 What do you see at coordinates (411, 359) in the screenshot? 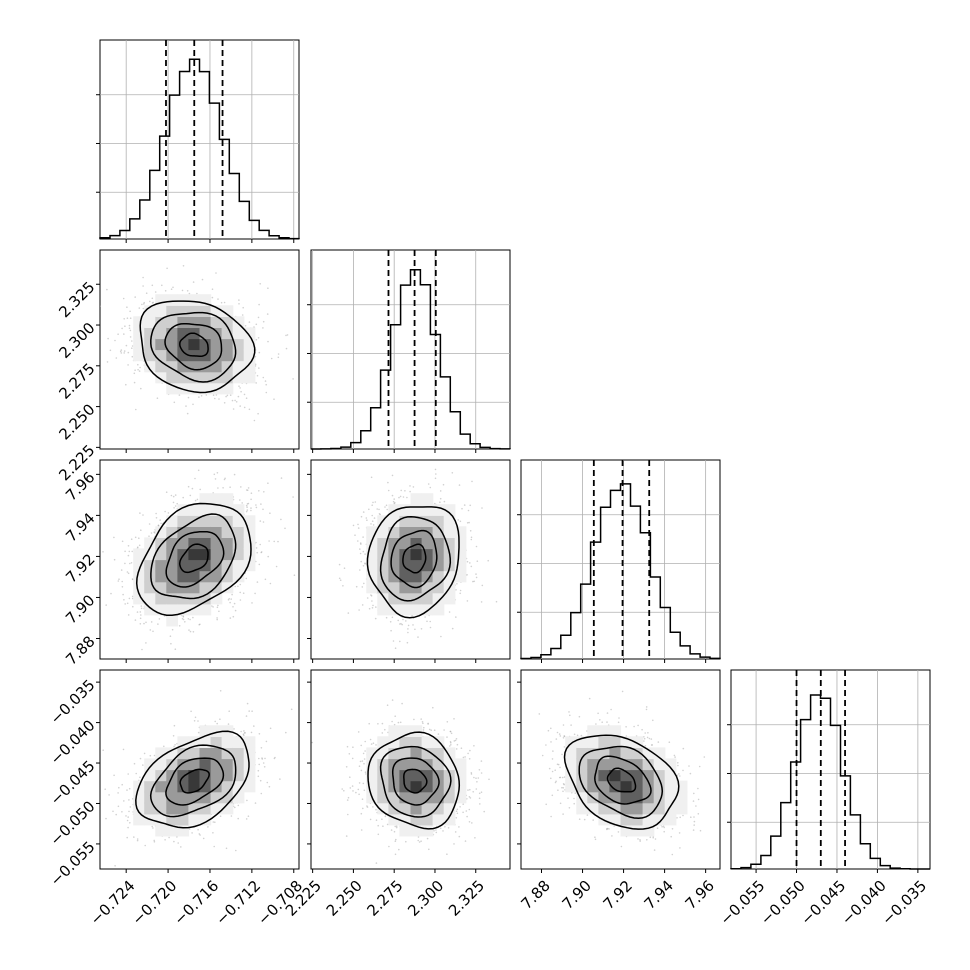
I see `histogram-step` at bounding box center [411, 359].